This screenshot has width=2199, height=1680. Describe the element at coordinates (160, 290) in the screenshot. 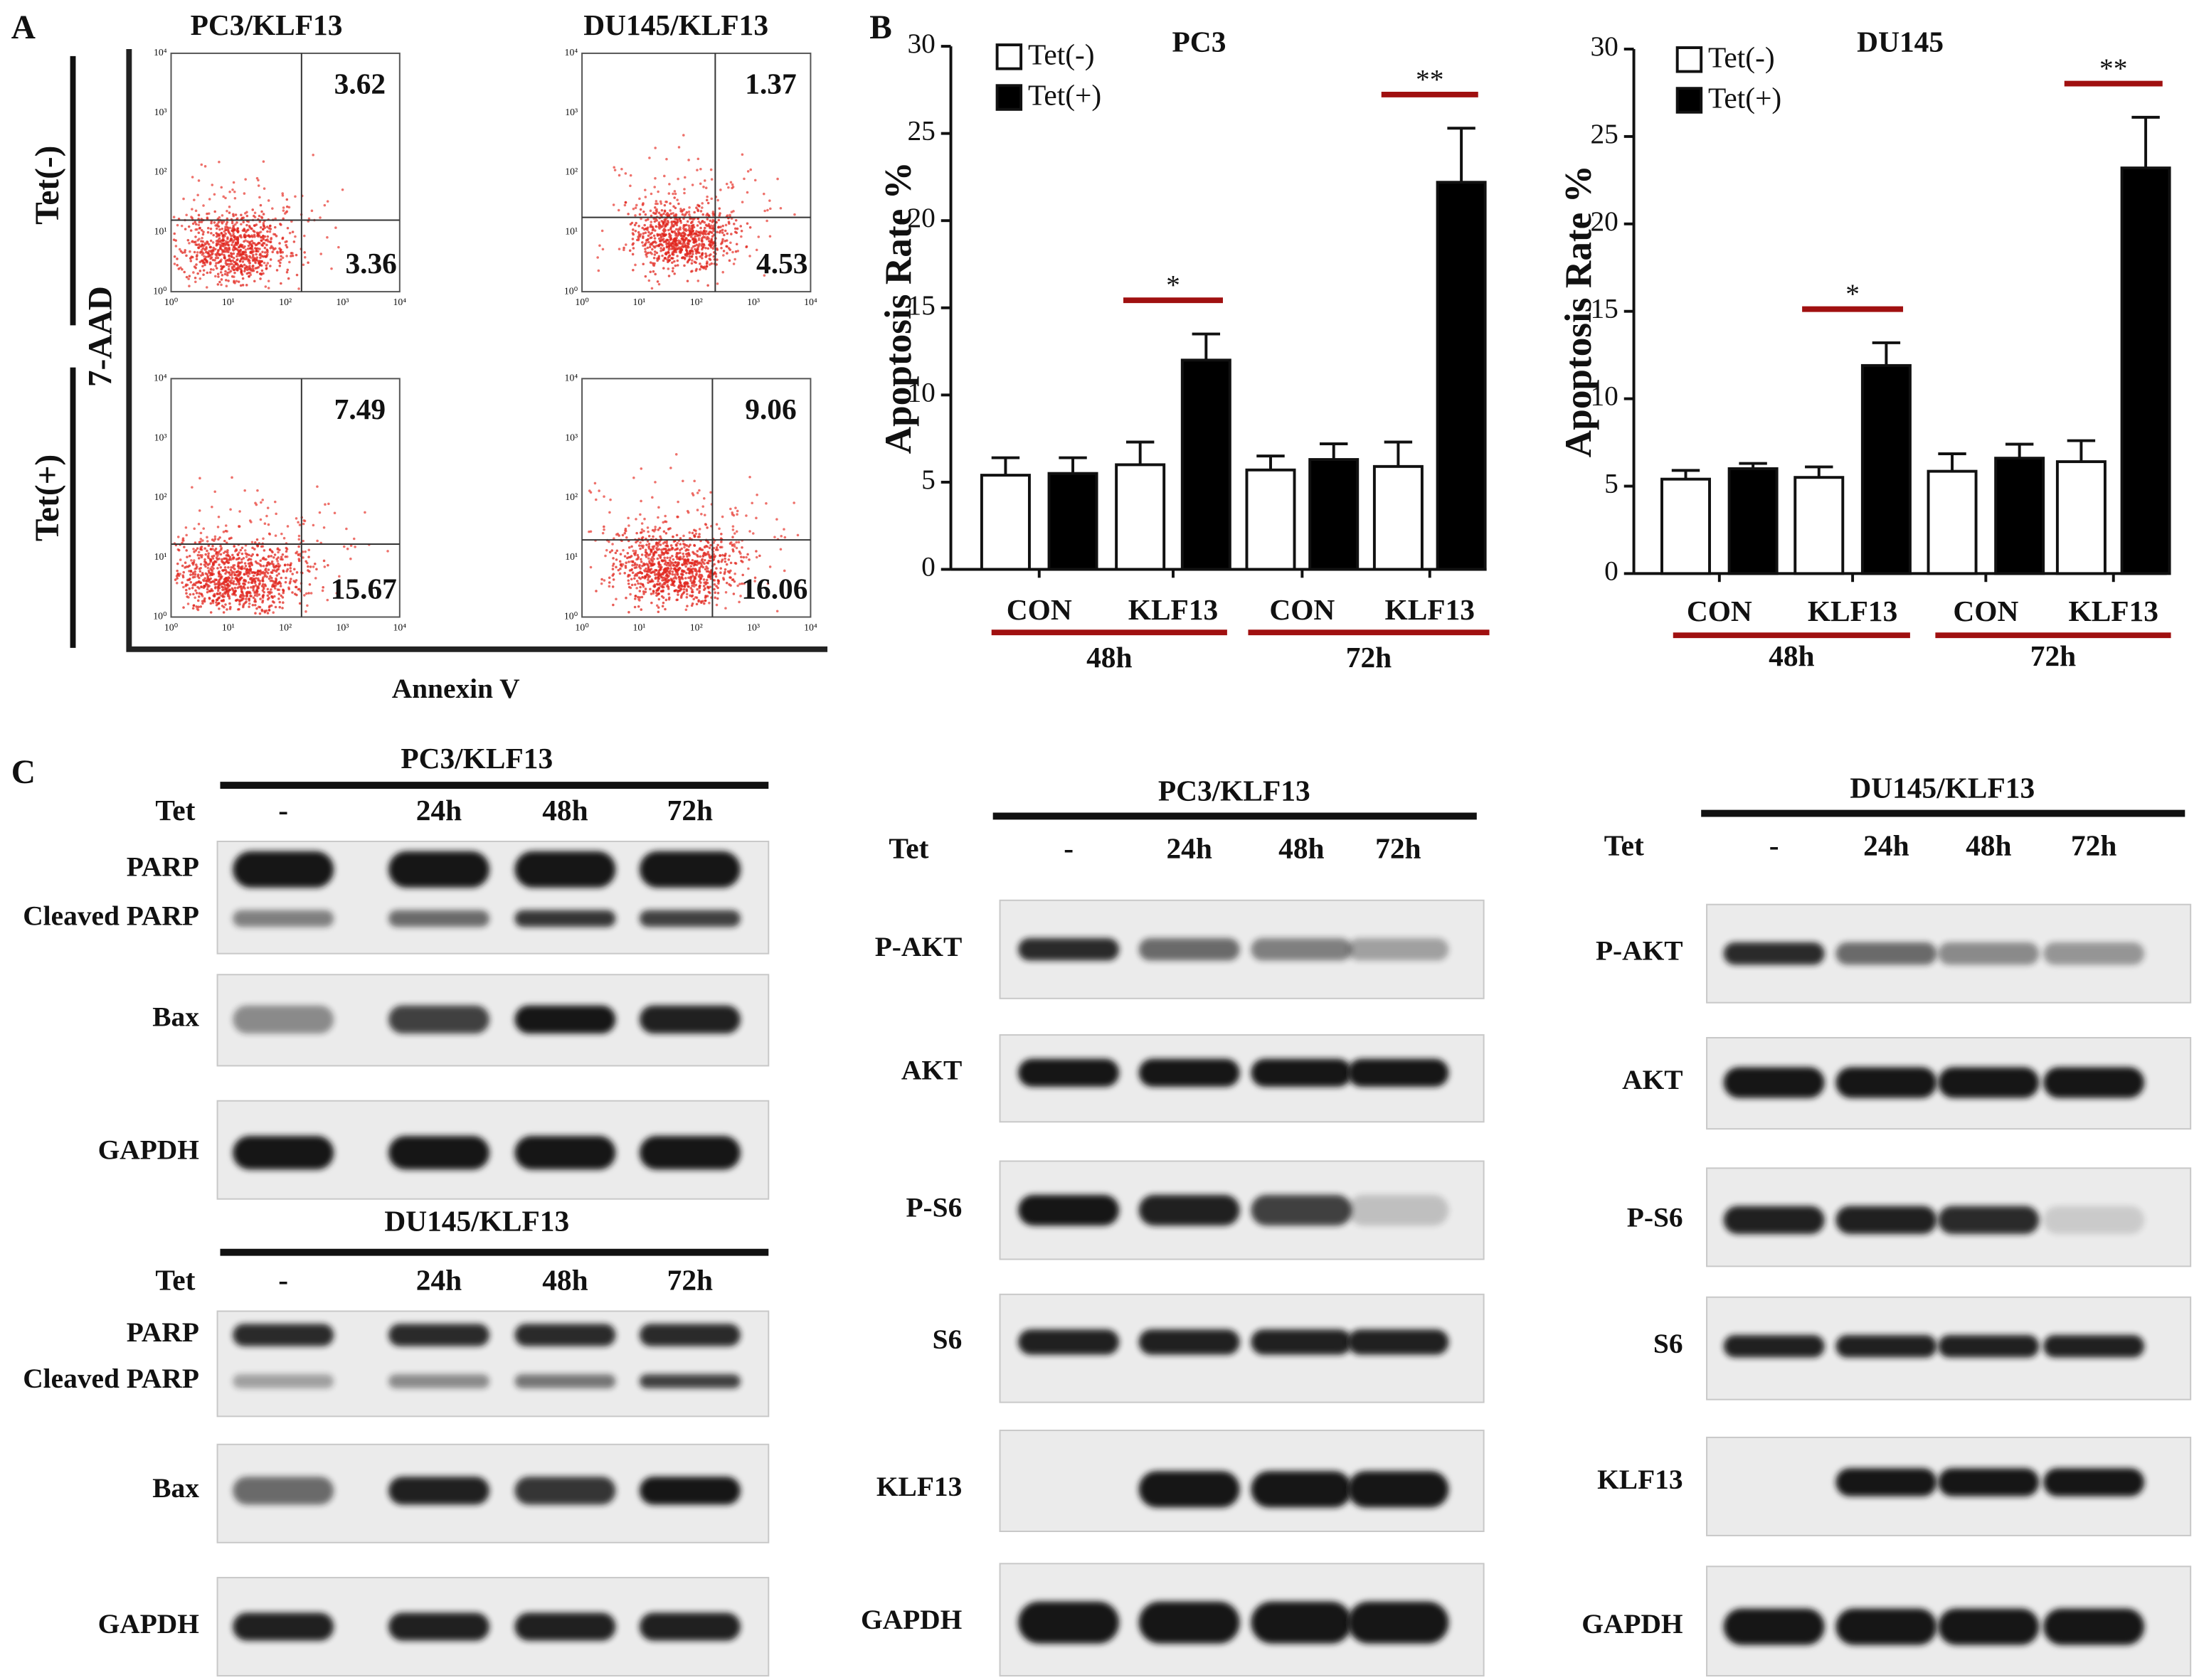

I see `y-tick-label: 10⁰` at that location.